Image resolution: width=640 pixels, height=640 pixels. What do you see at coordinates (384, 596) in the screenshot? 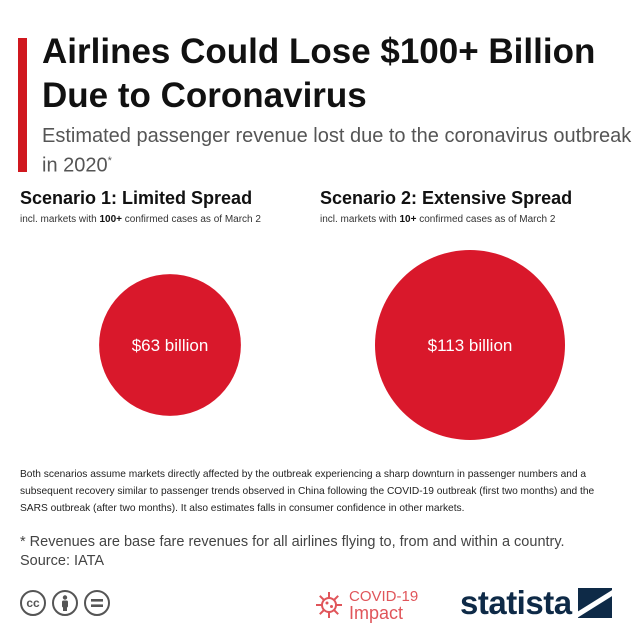
I see `covid-label: COVID-19` at bounding box center [384, 596].